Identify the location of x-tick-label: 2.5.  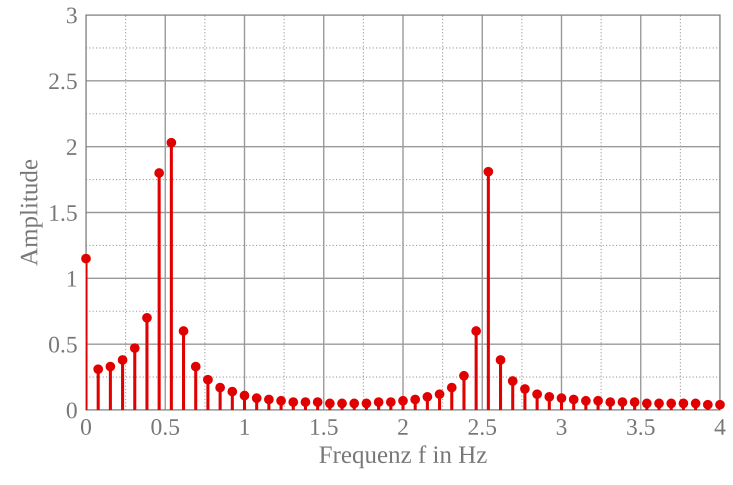
(482, 427).